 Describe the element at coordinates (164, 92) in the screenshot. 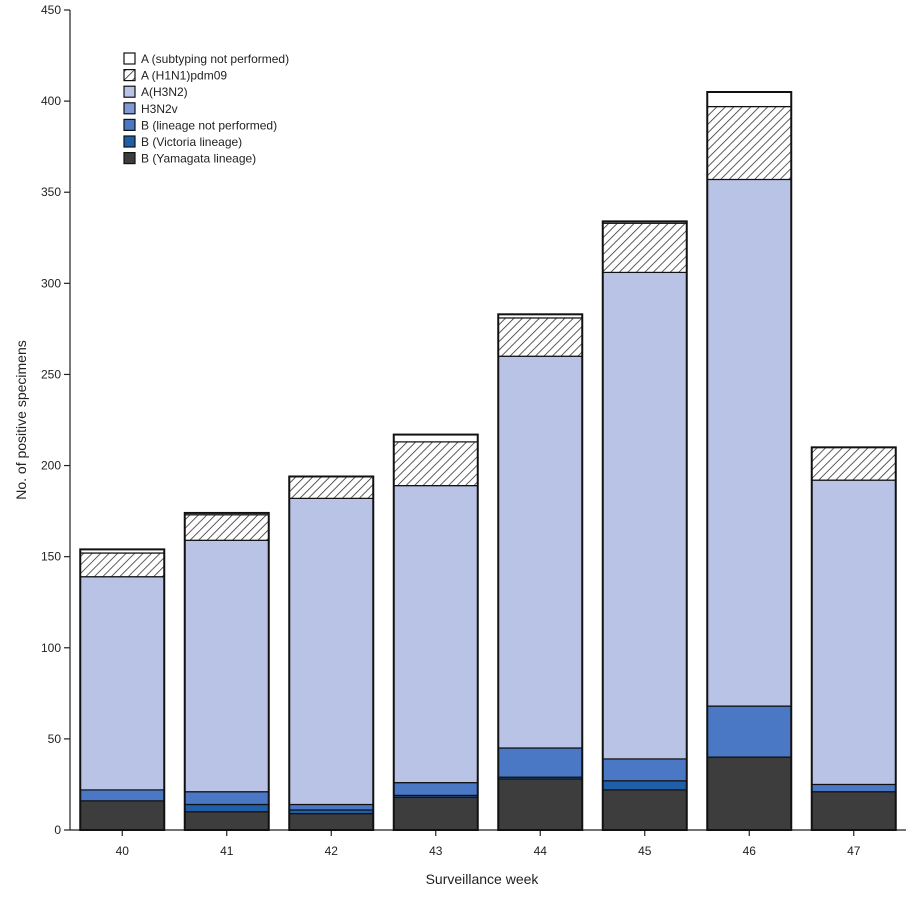

I see `legend-label: A(H3N2)` at that location.